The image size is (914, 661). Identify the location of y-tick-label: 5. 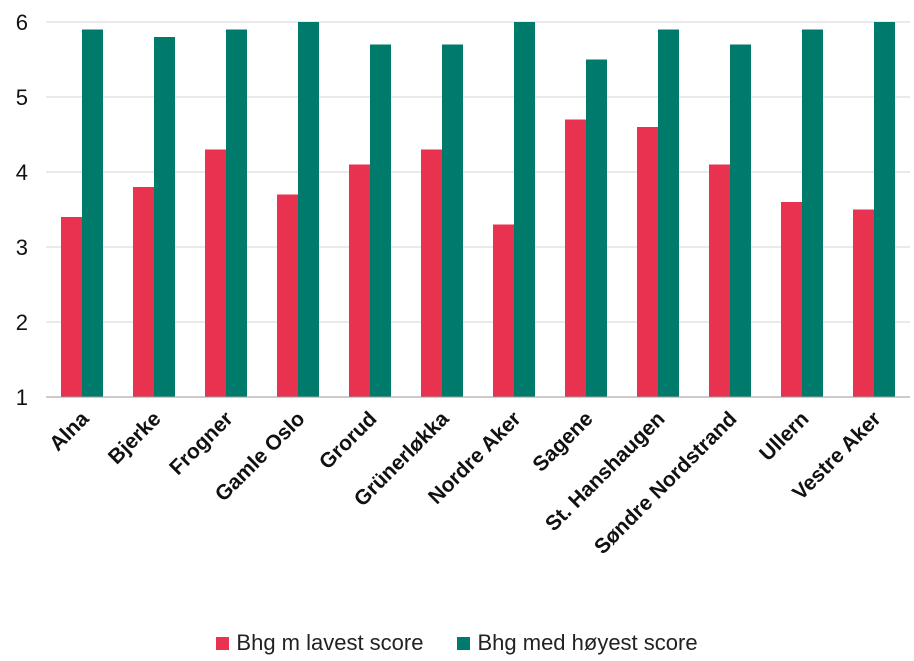
(22, 97).